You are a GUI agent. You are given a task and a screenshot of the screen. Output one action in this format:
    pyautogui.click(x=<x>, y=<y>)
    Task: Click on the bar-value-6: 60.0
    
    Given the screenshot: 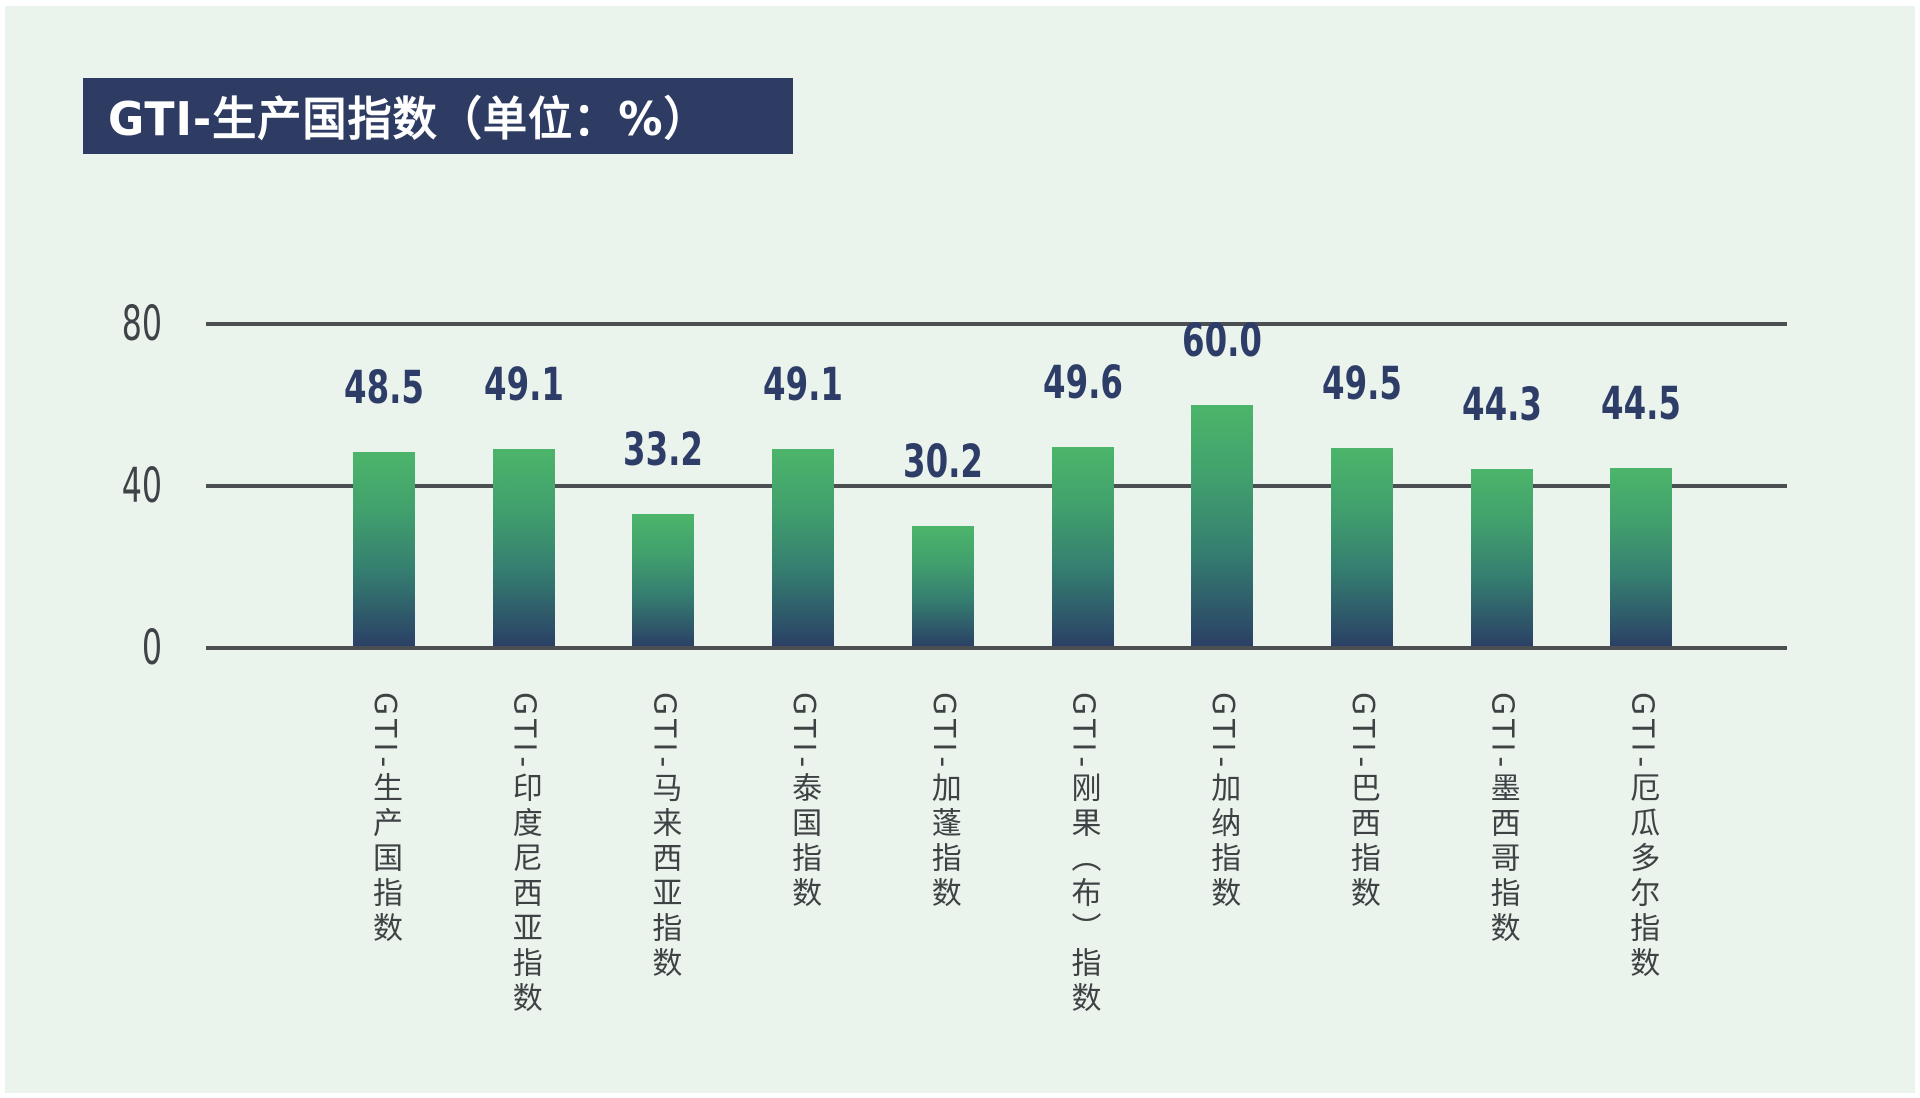 What is the action you would take?
    pyautogui.click(x=1222, y=340)
    